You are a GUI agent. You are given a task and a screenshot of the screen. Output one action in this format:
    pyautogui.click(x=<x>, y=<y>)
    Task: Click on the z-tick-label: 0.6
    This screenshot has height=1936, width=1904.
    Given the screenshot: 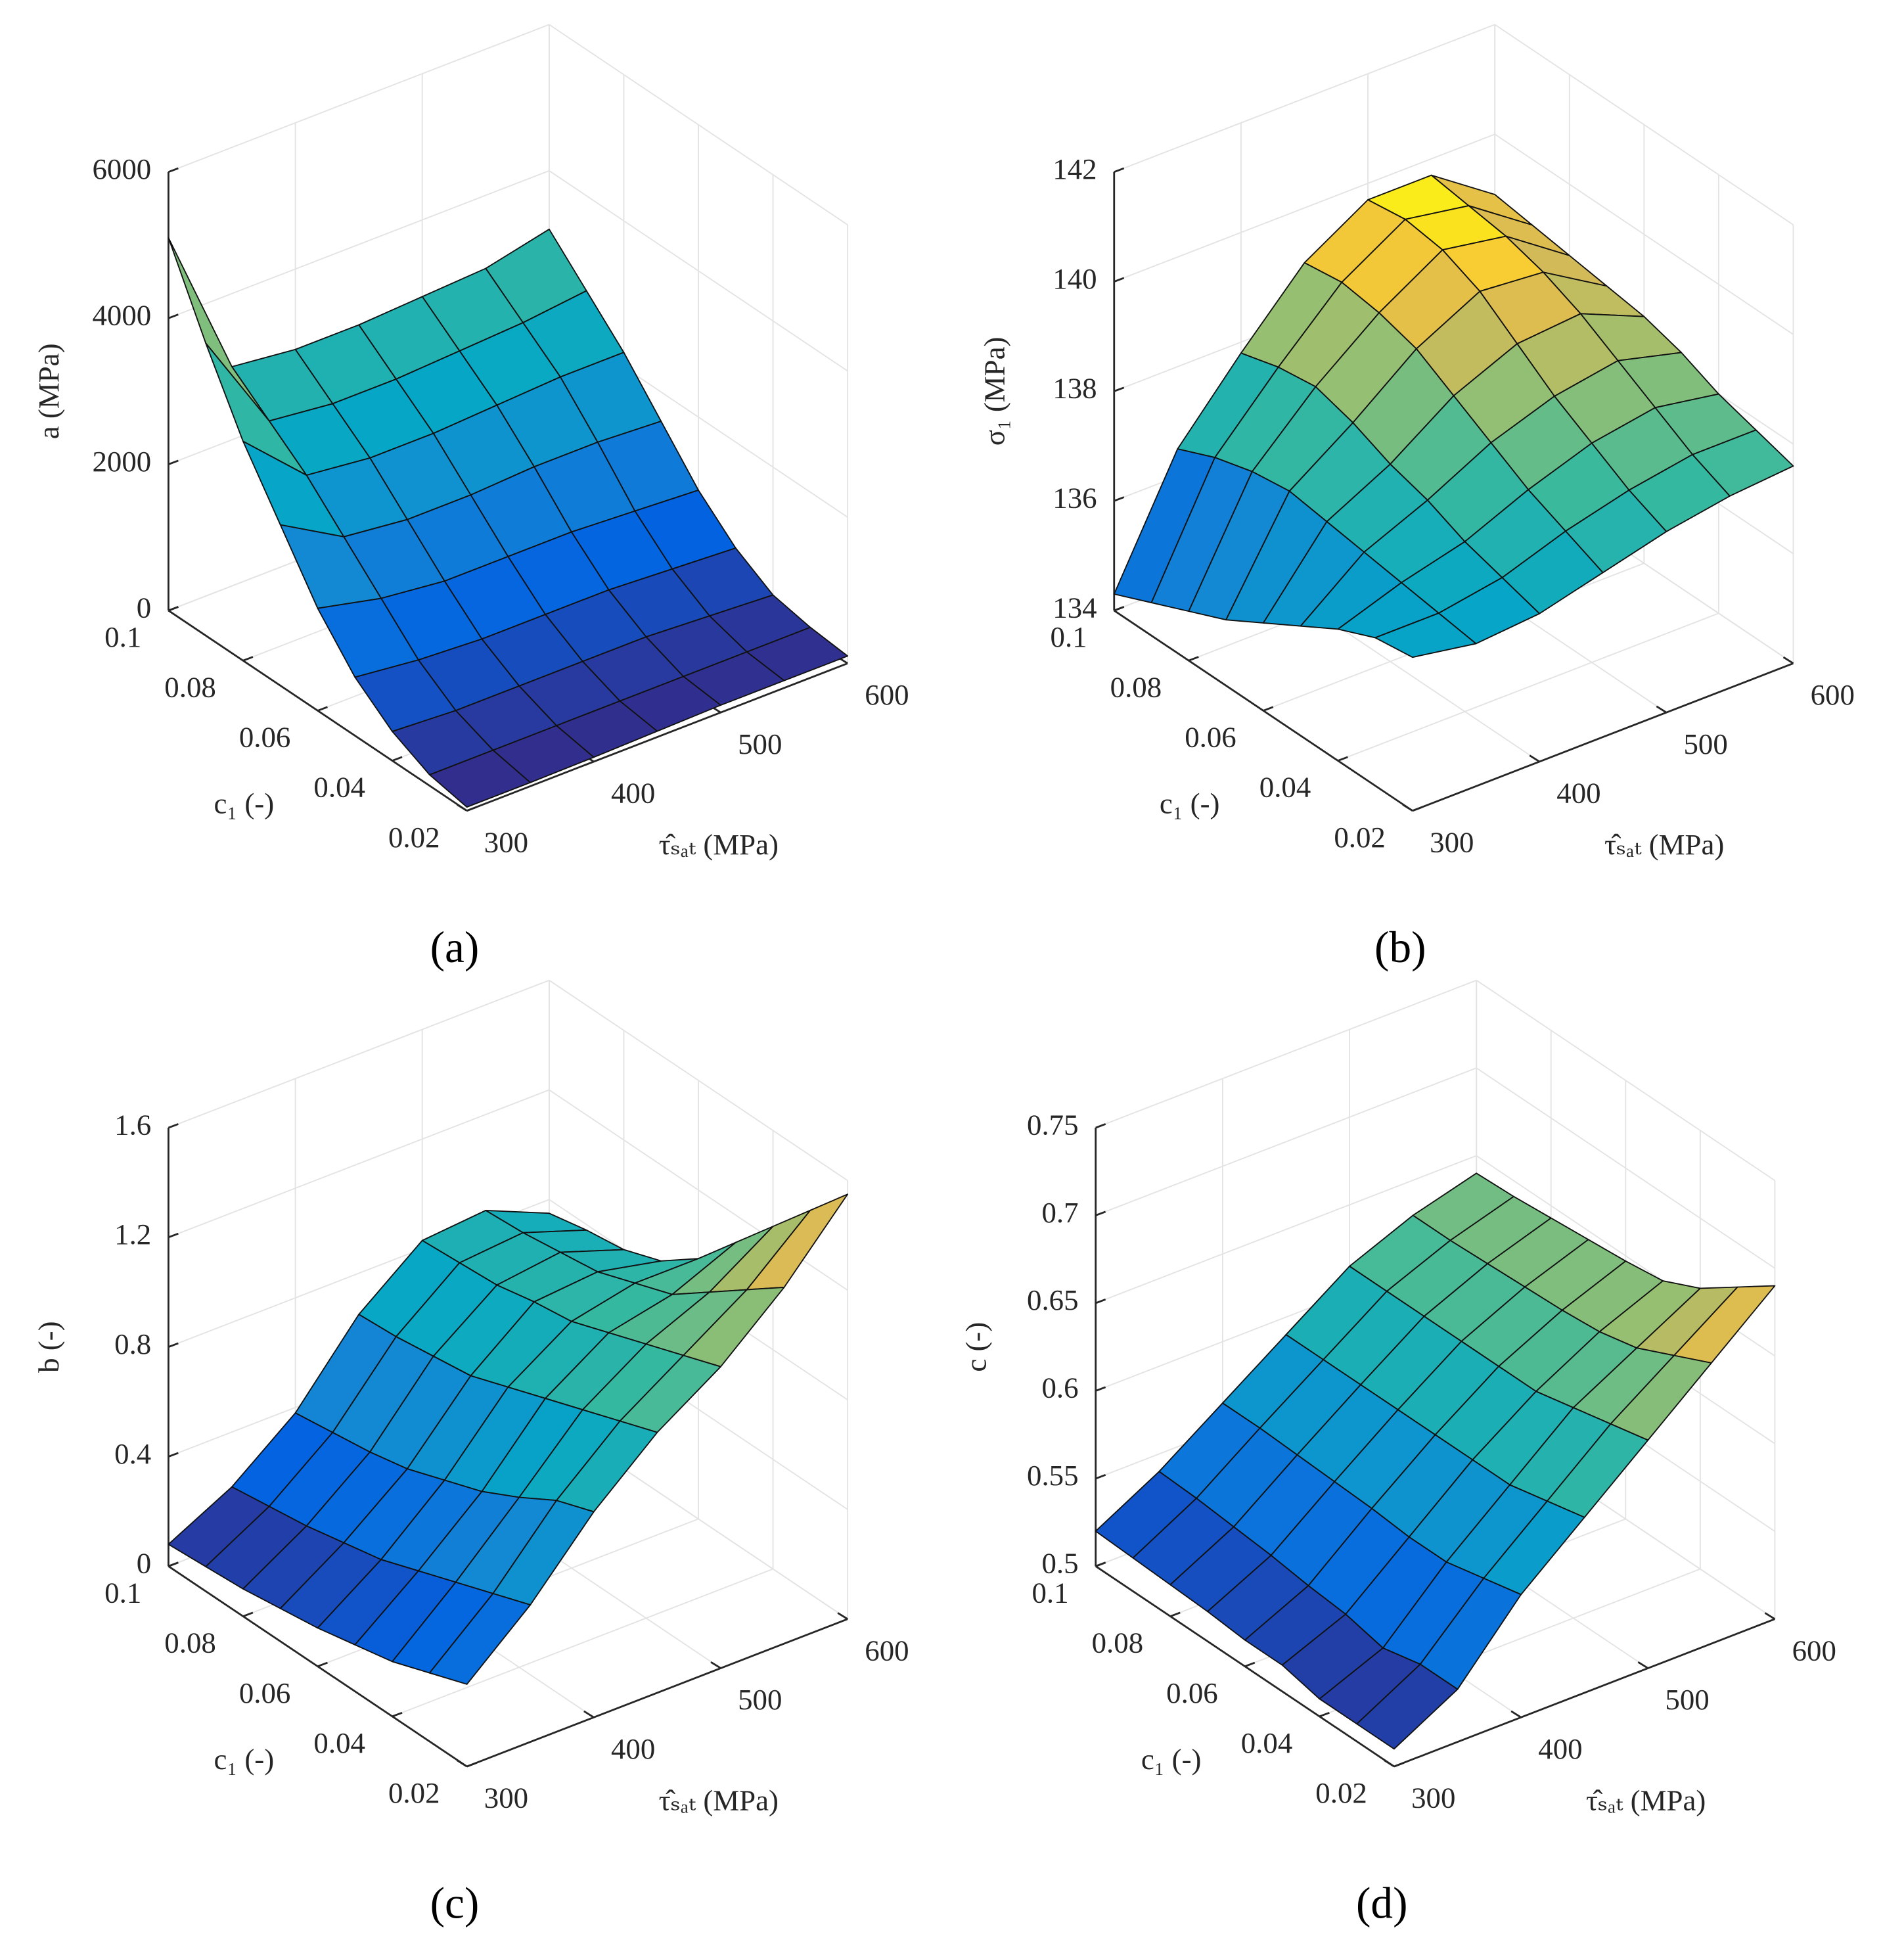 What is the action you would take?
    pyautogui.click(x=1059, y=1387)
    